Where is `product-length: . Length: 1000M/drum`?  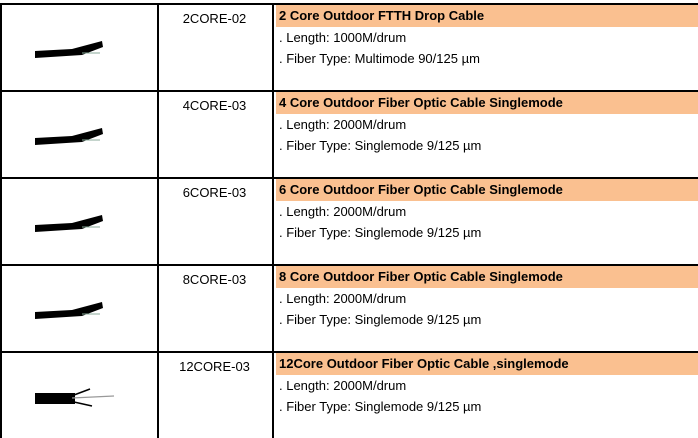
product-length: . Length: 1000M/drum is located at coordinates (343, 37).